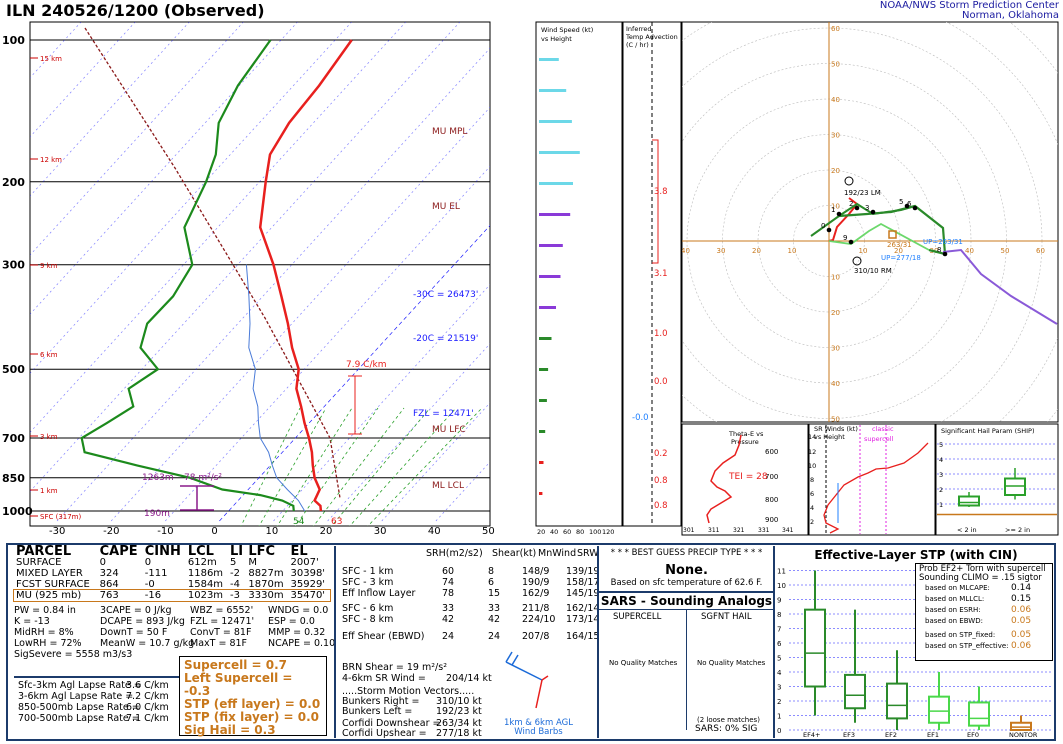 The height and width of the screenshot is (744, 1063). I want to click on stp-cat-label: NONTOR, so click(1023, 734).